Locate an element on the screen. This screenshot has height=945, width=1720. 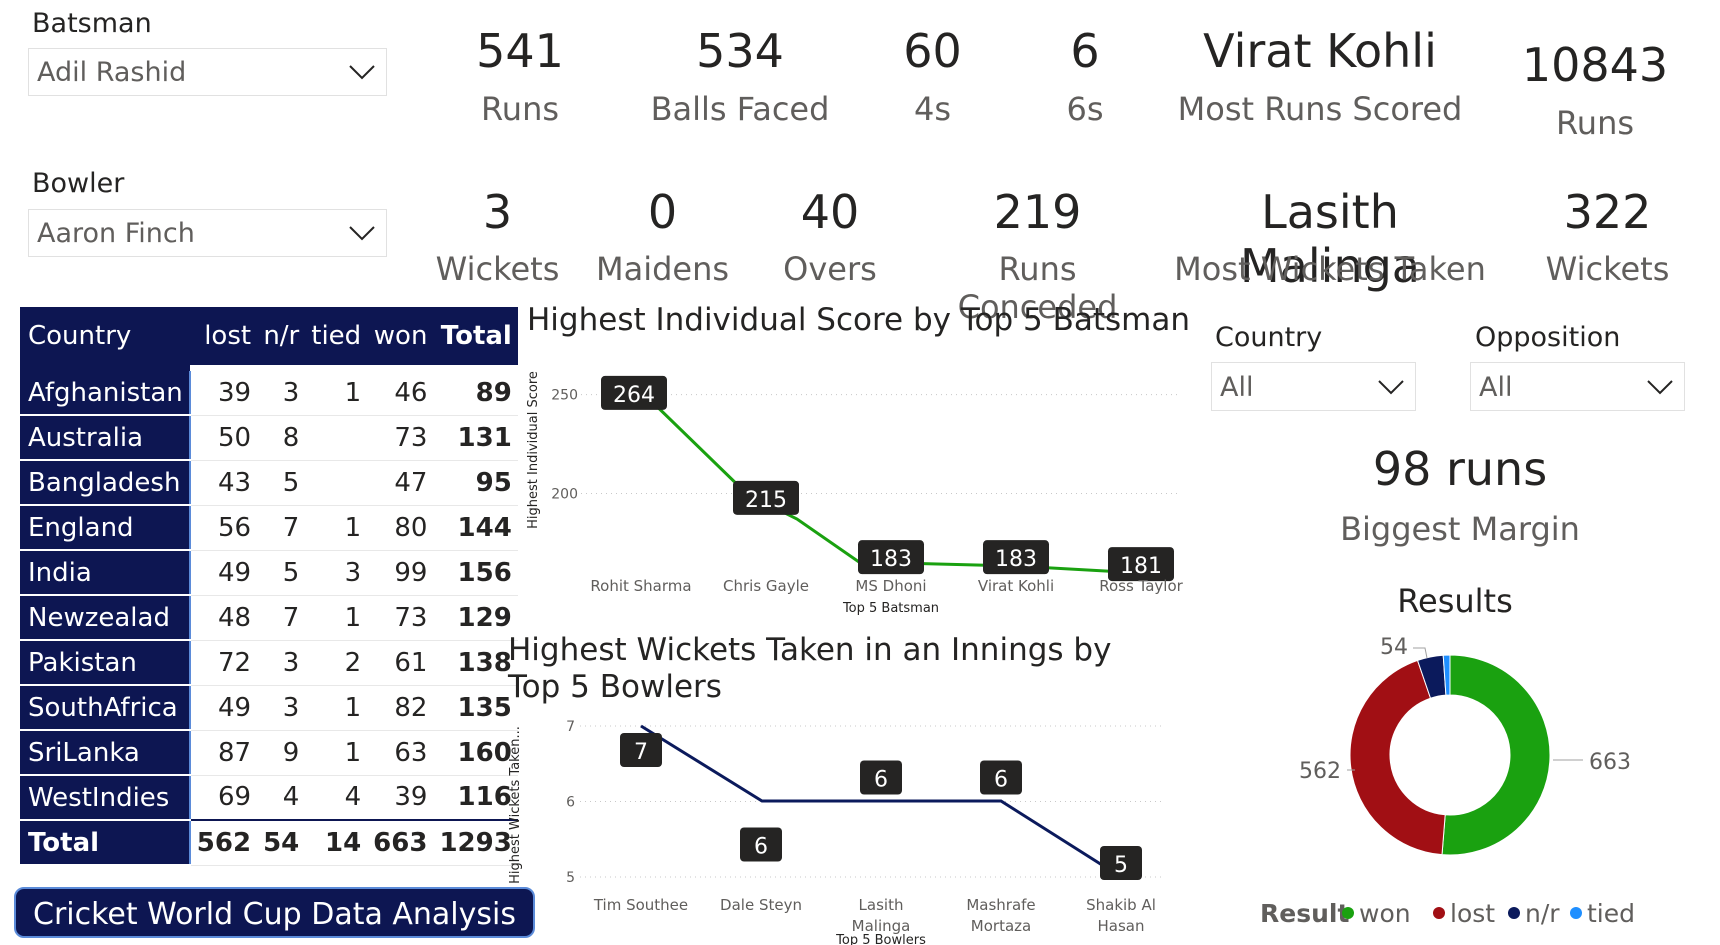
x-category-label: Ross Taylor is located at coordinates (1141, 586).